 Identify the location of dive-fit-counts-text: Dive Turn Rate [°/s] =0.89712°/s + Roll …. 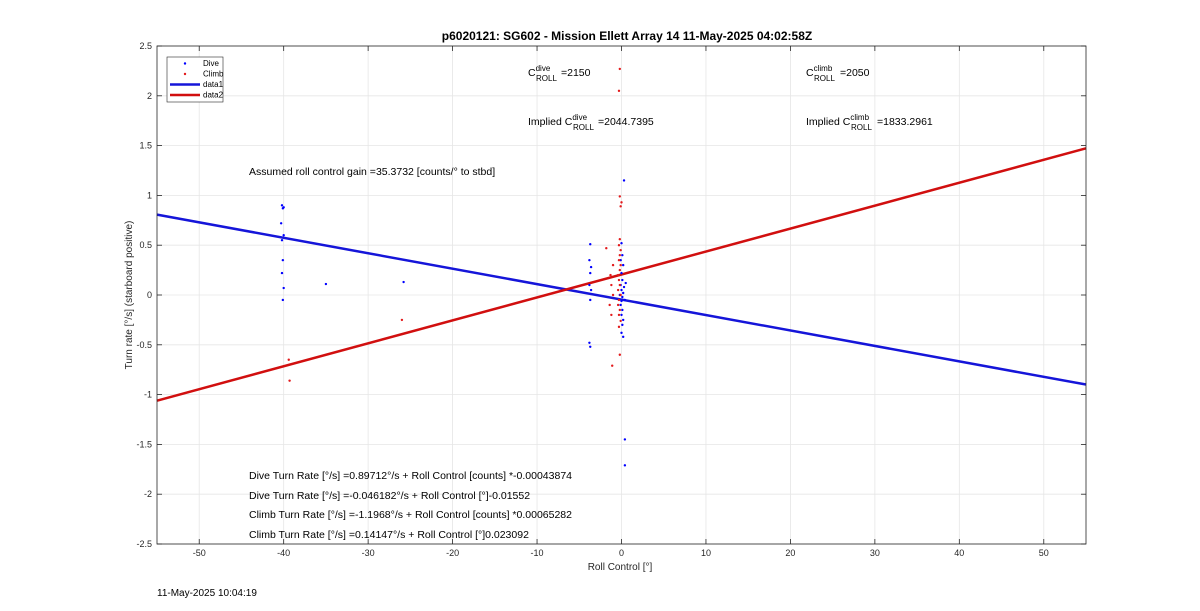
(410, 476).